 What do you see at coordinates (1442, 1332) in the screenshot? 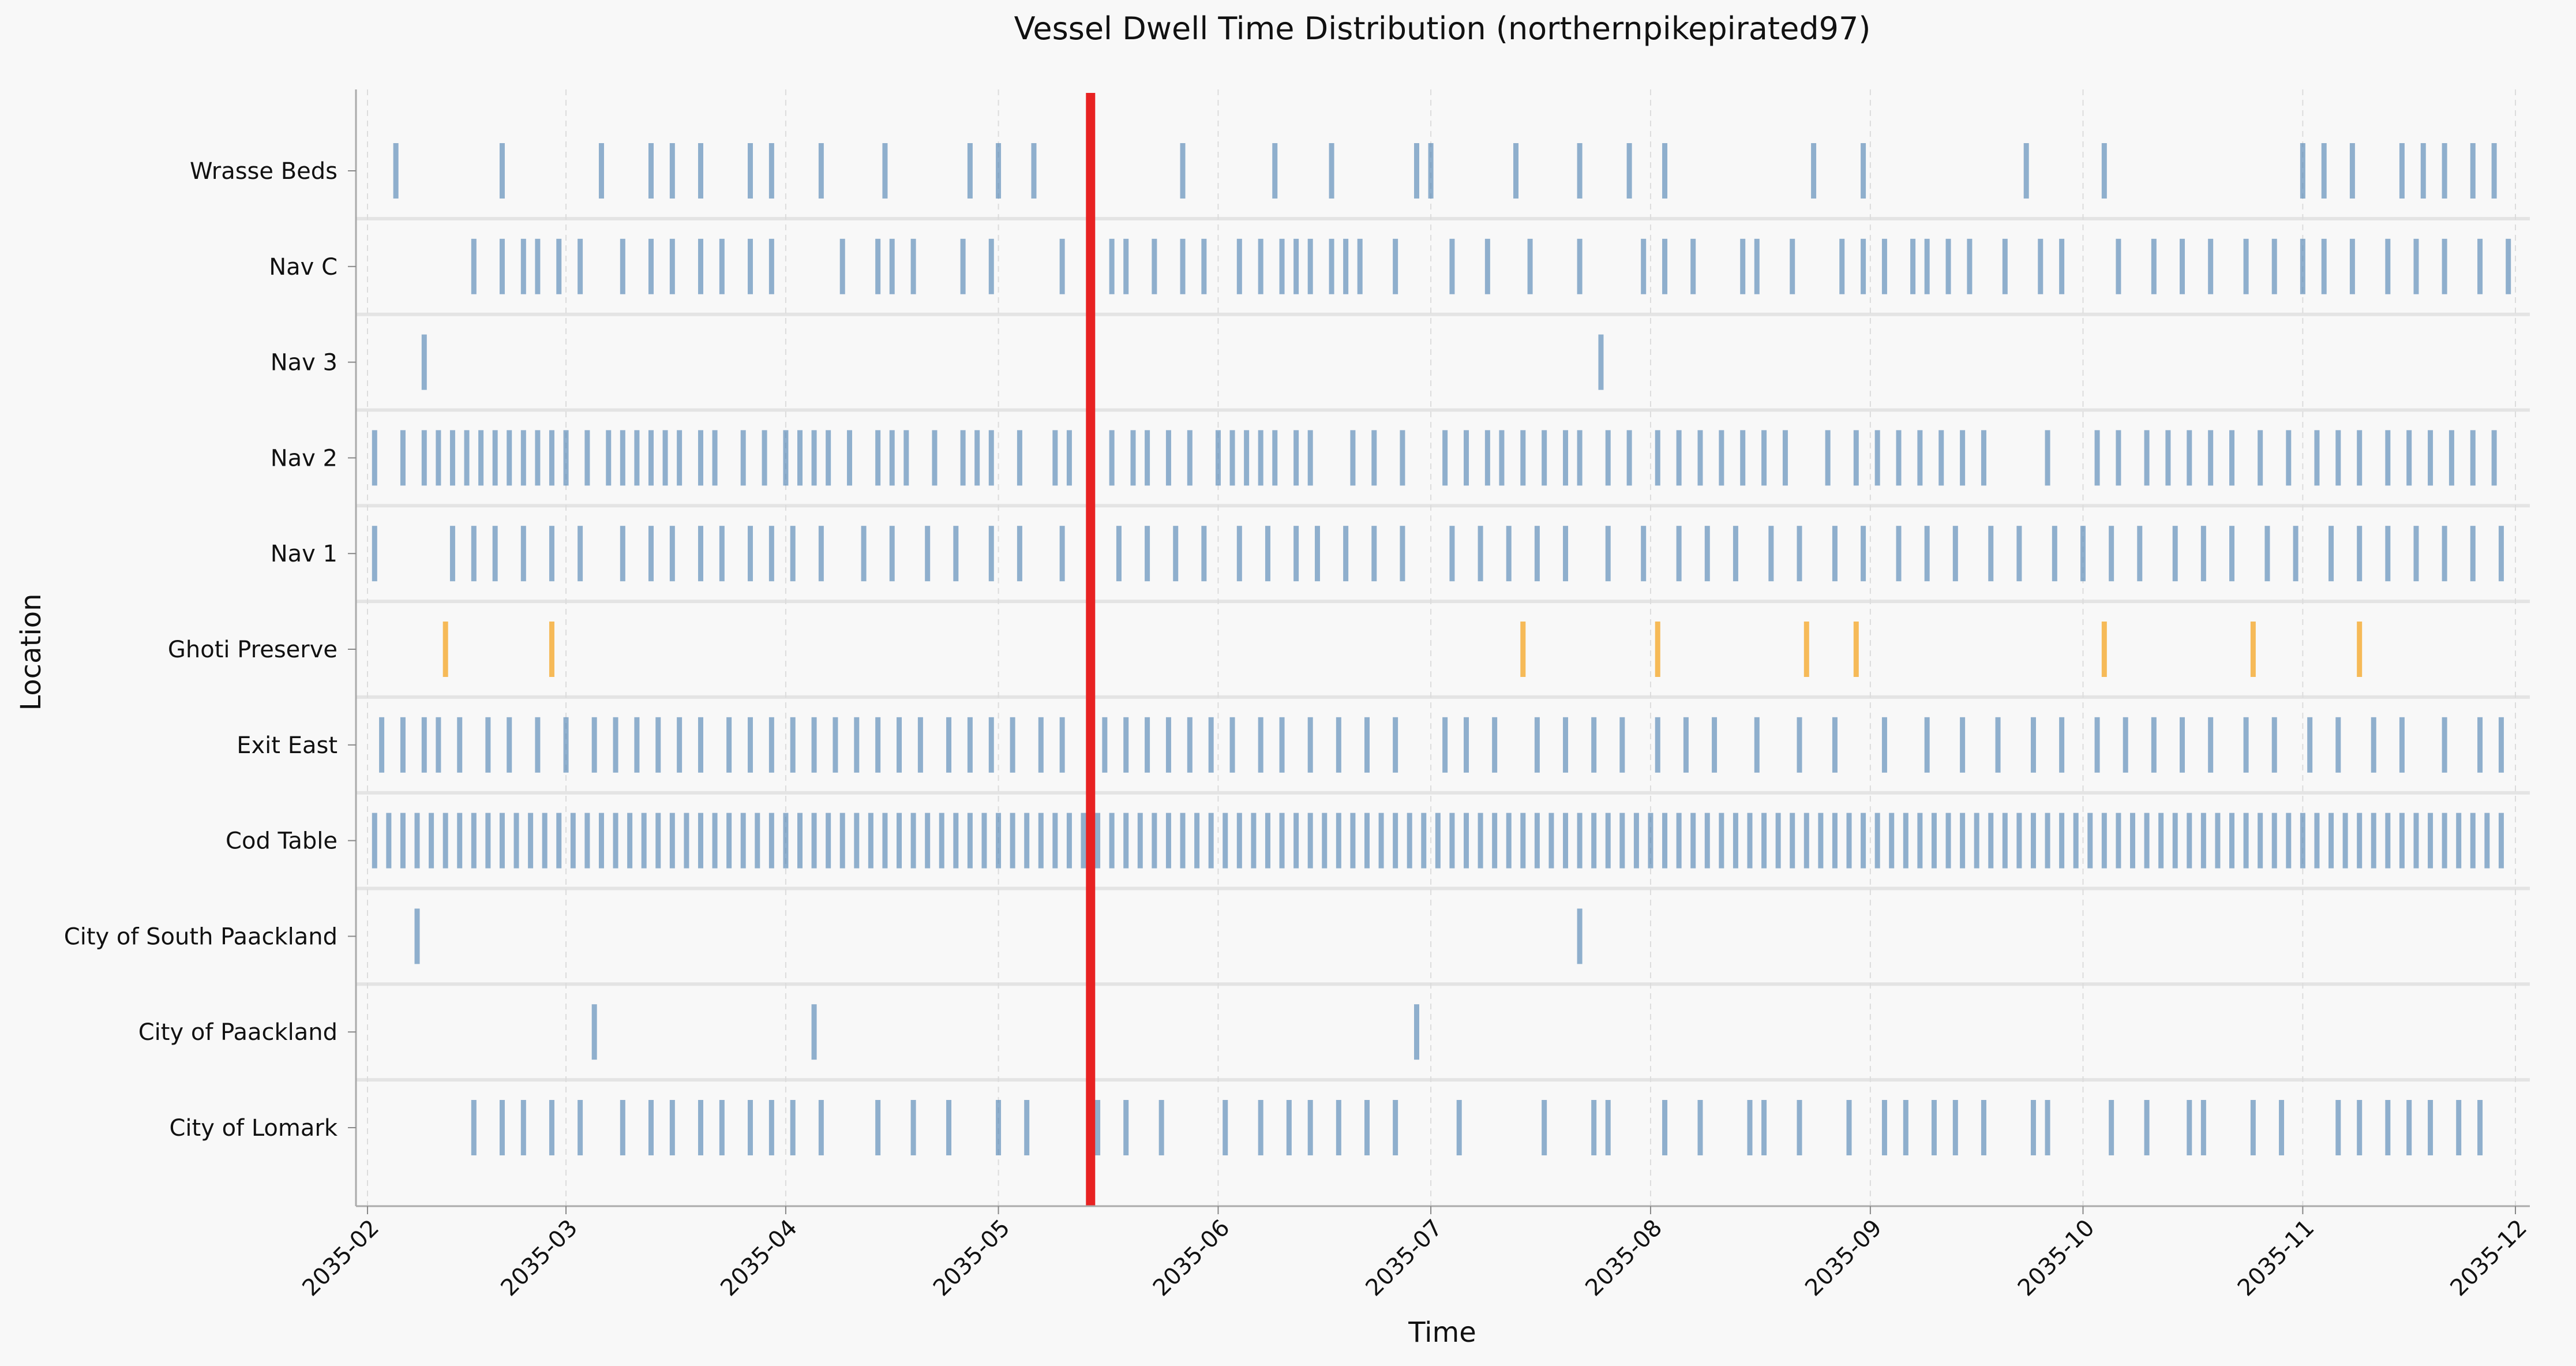
I see `x-axis-label: Time` at bounding box center [1442, 1332].